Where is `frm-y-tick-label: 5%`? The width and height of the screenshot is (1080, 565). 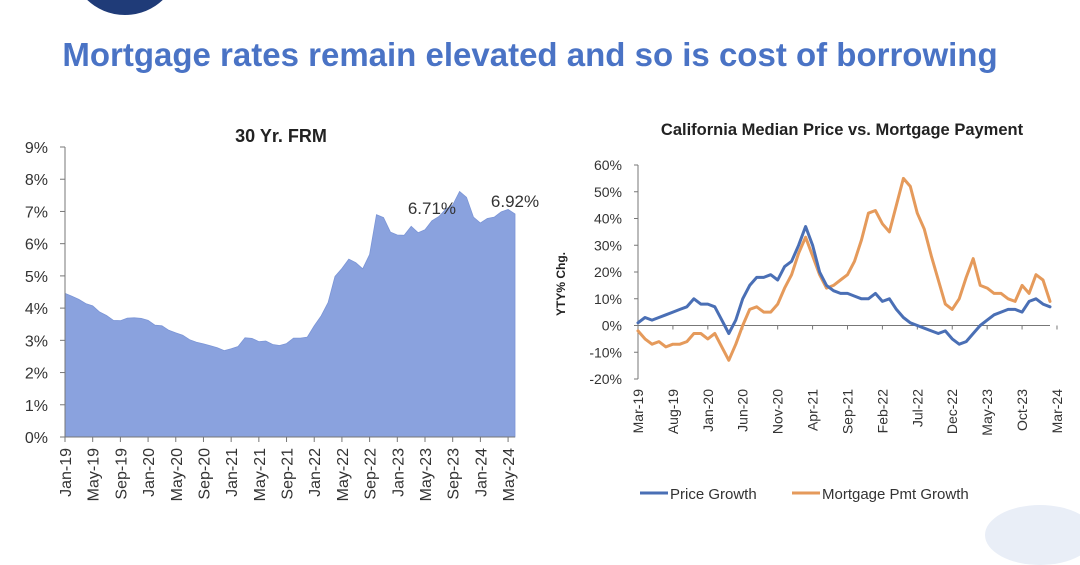 frm-y-tick-label: 5% is located at coordinates (36, 277).